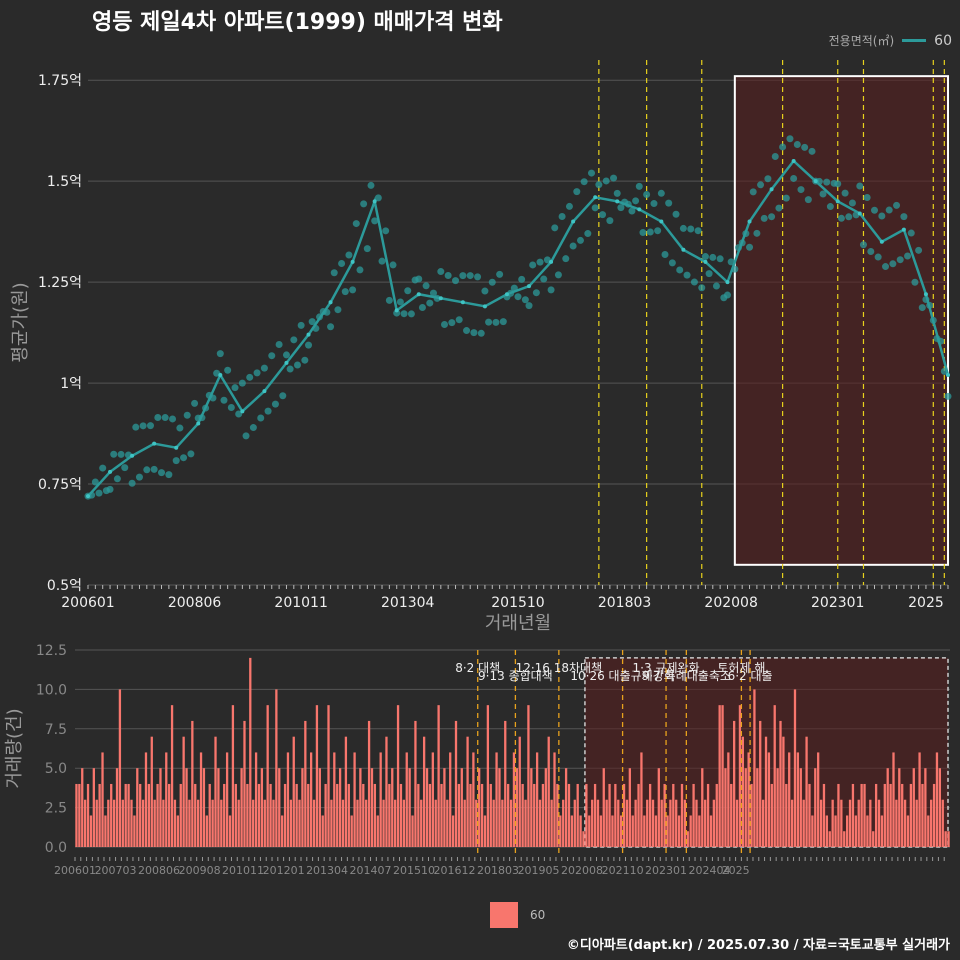 This screenshot has height=960, width=960. Describe the element at coordinates (686, 676) in the screenshot. I see `policy-annotation: 9·7 특례대출축소` at that location.